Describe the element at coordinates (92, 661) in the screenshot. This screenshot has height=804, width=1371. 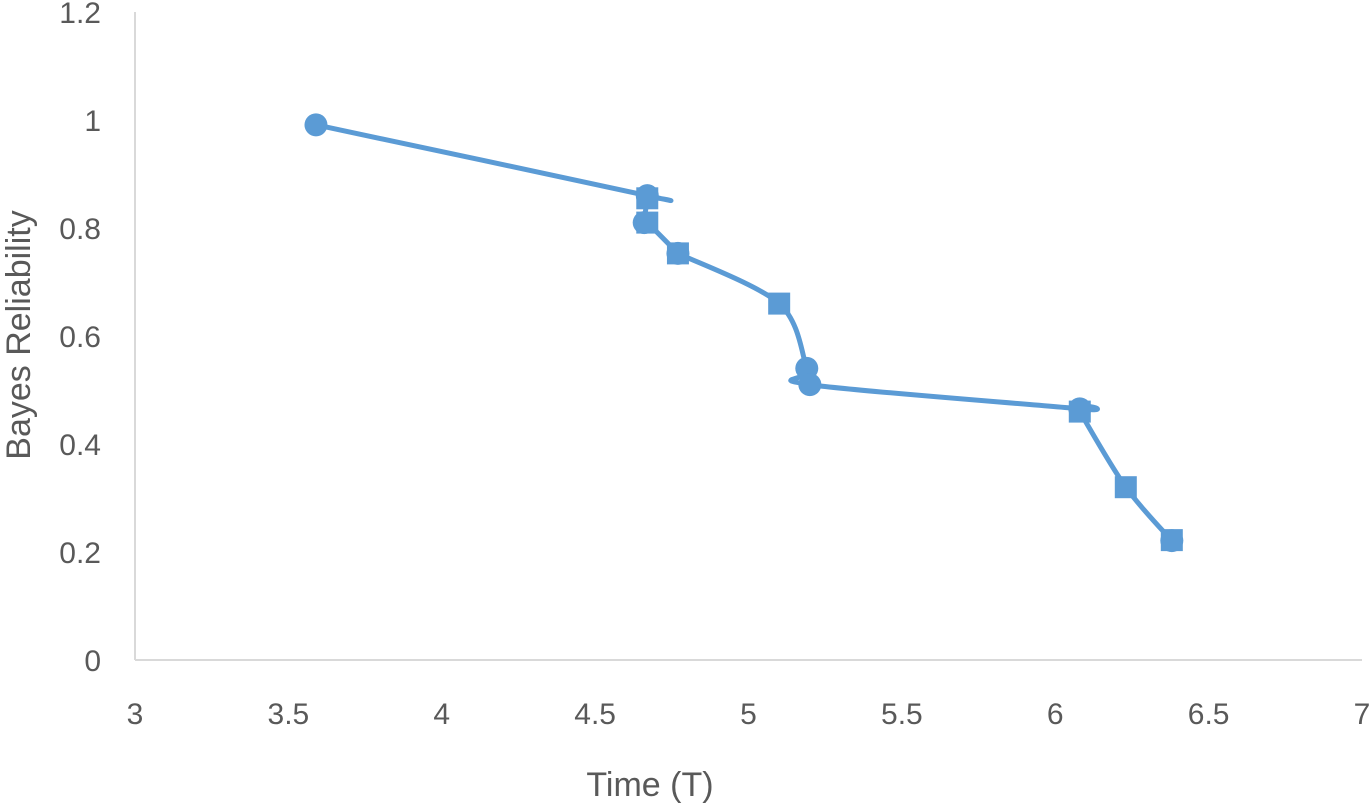
I see `y-tick-label: 0` at that location.